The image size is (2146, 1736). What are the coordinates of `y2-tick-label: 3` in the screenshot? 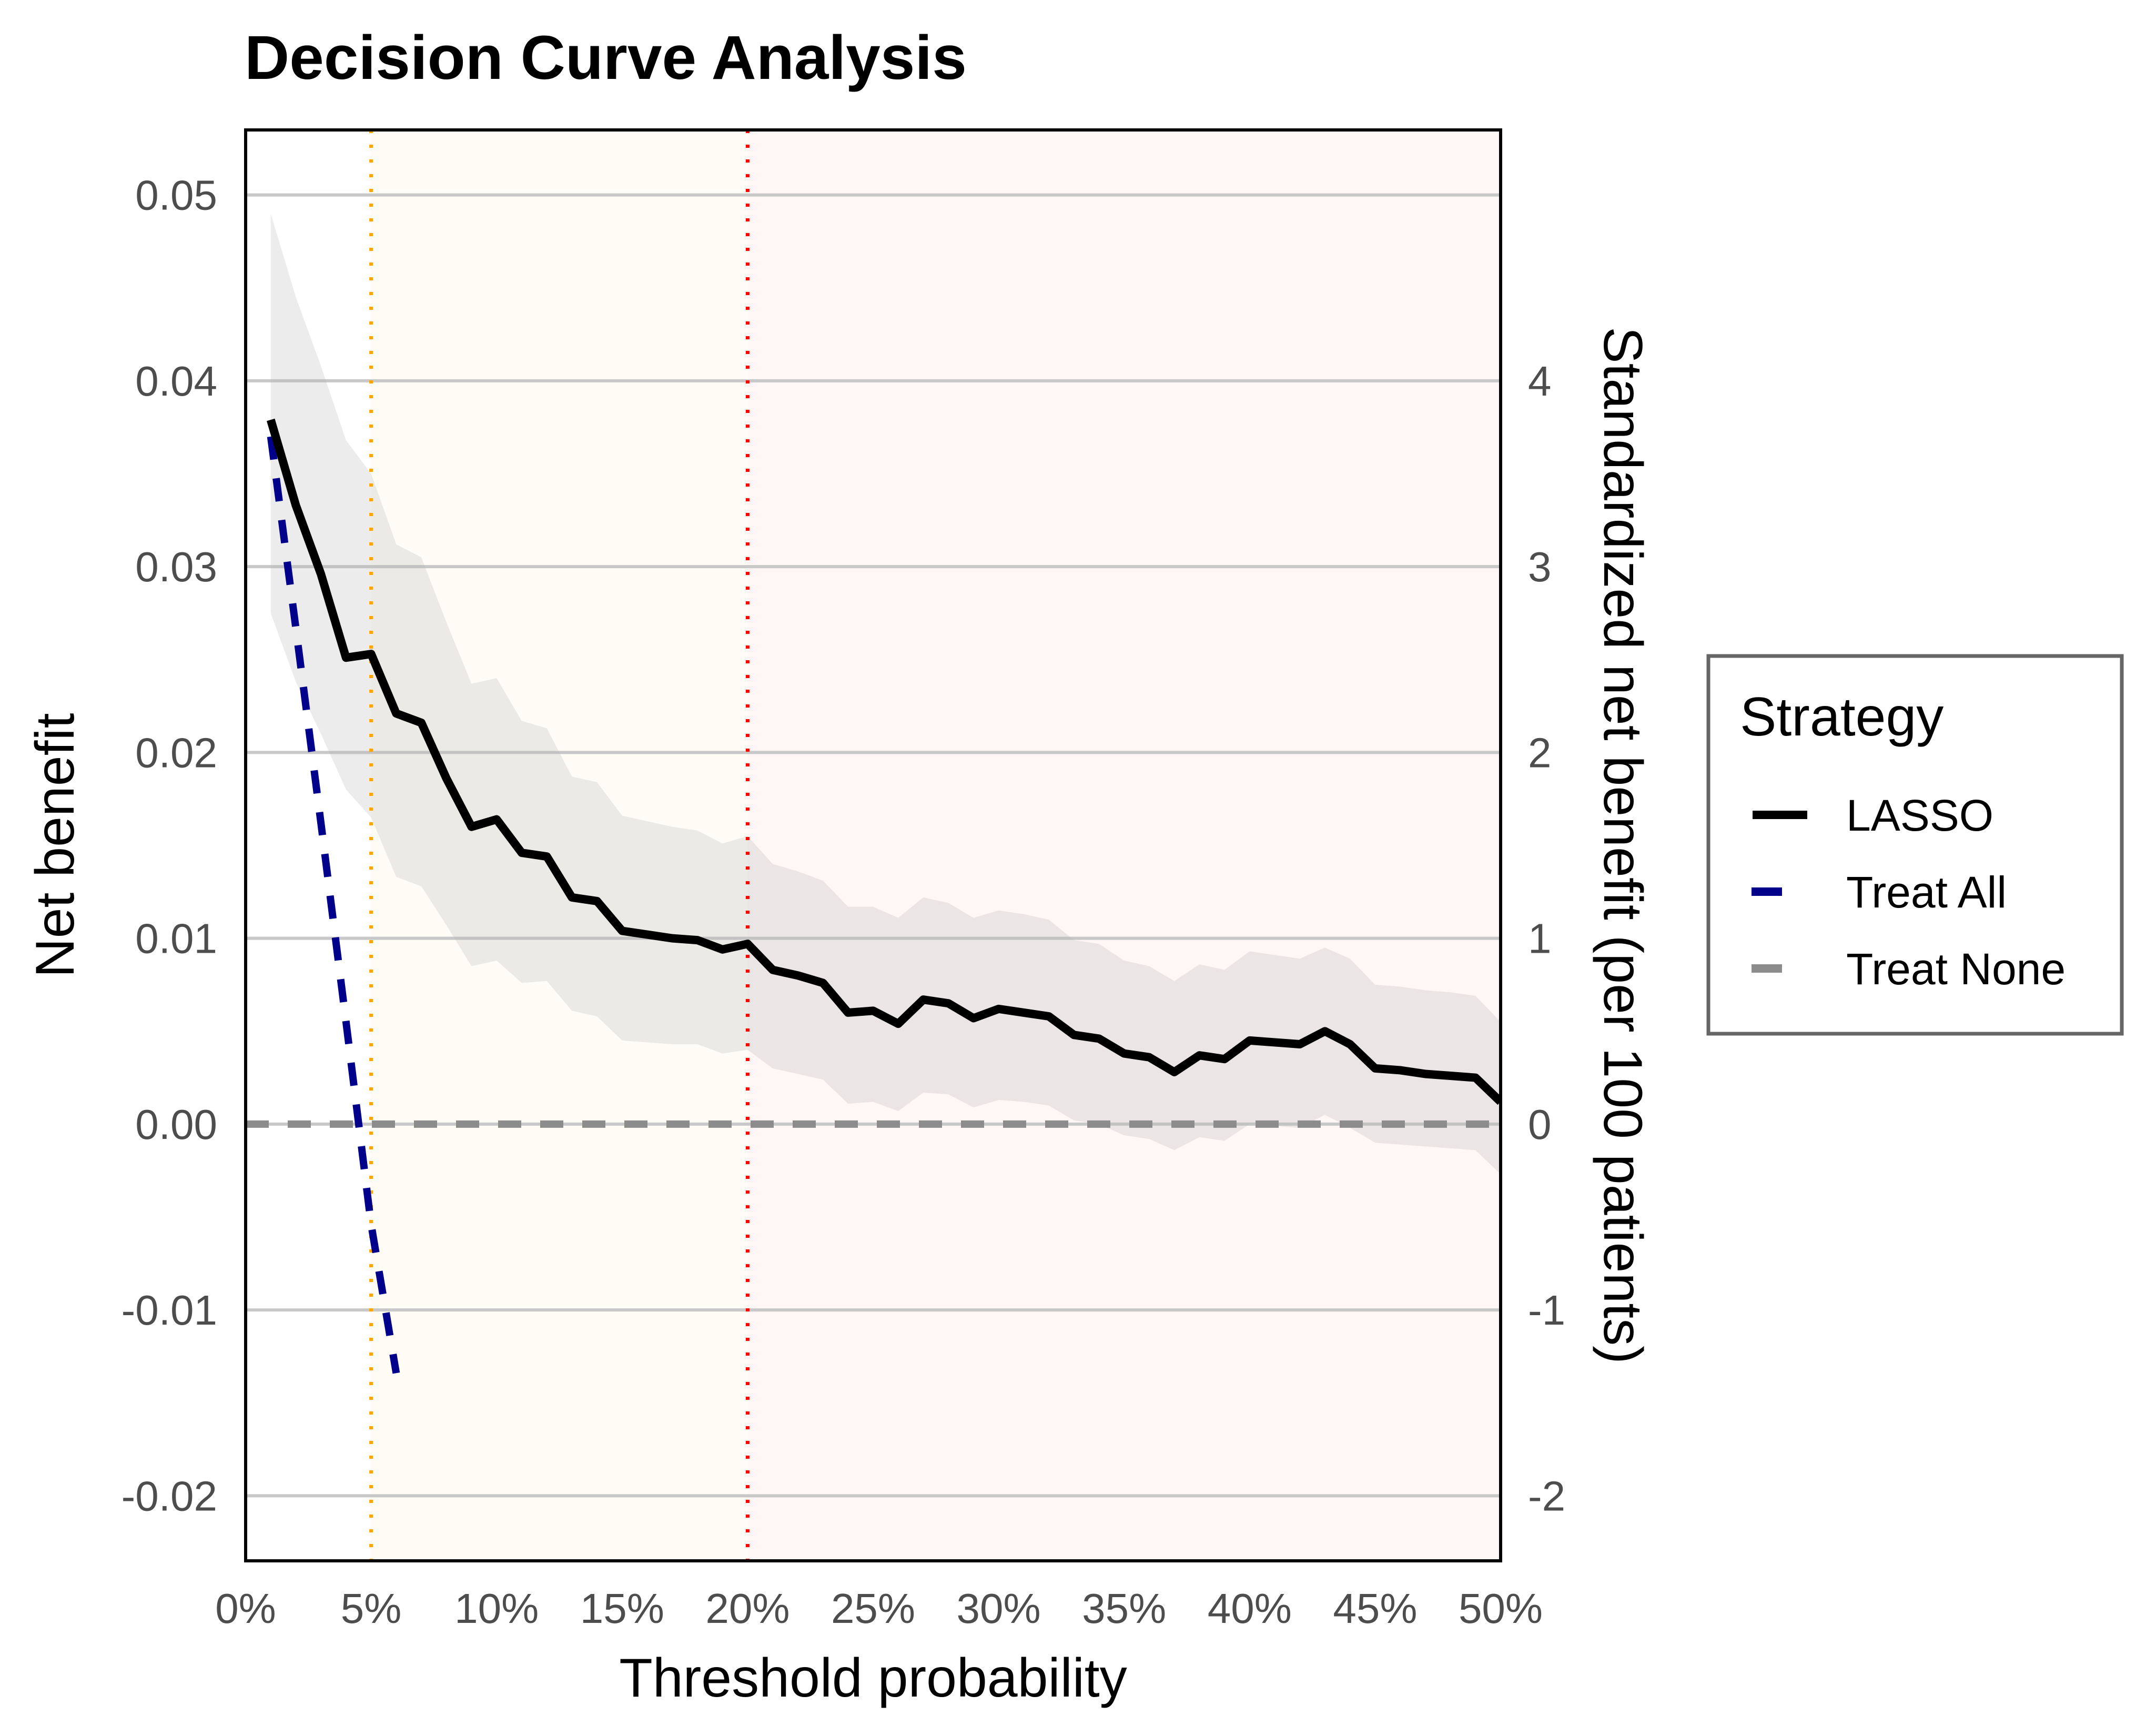 It's located at (1540, 566).